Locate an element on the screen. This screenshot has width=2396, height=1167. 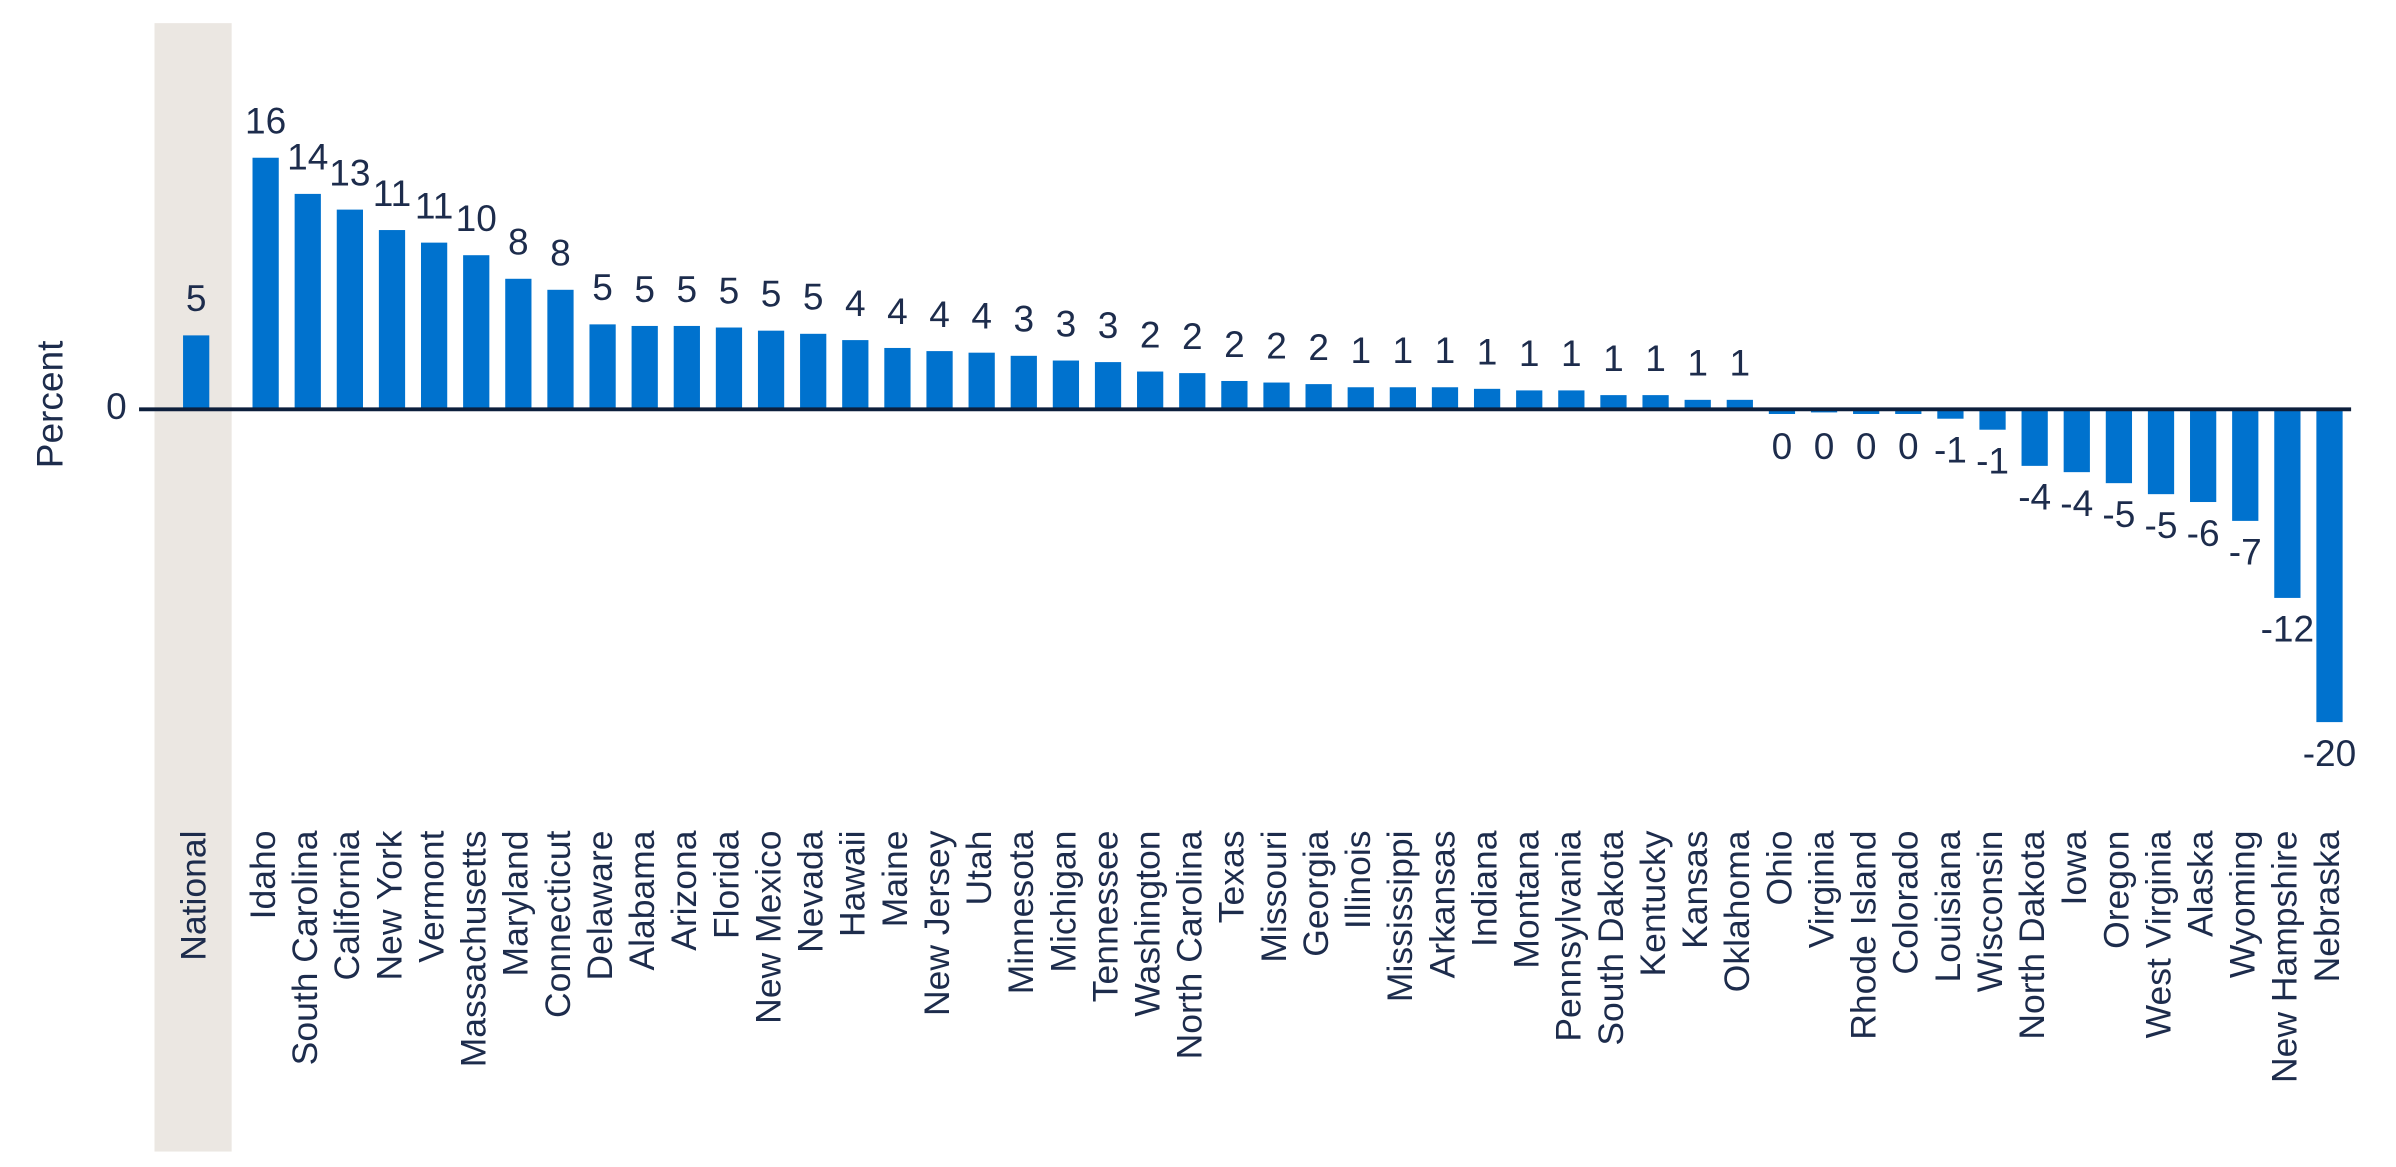
highlight-band is located at coordinates (193, 587).